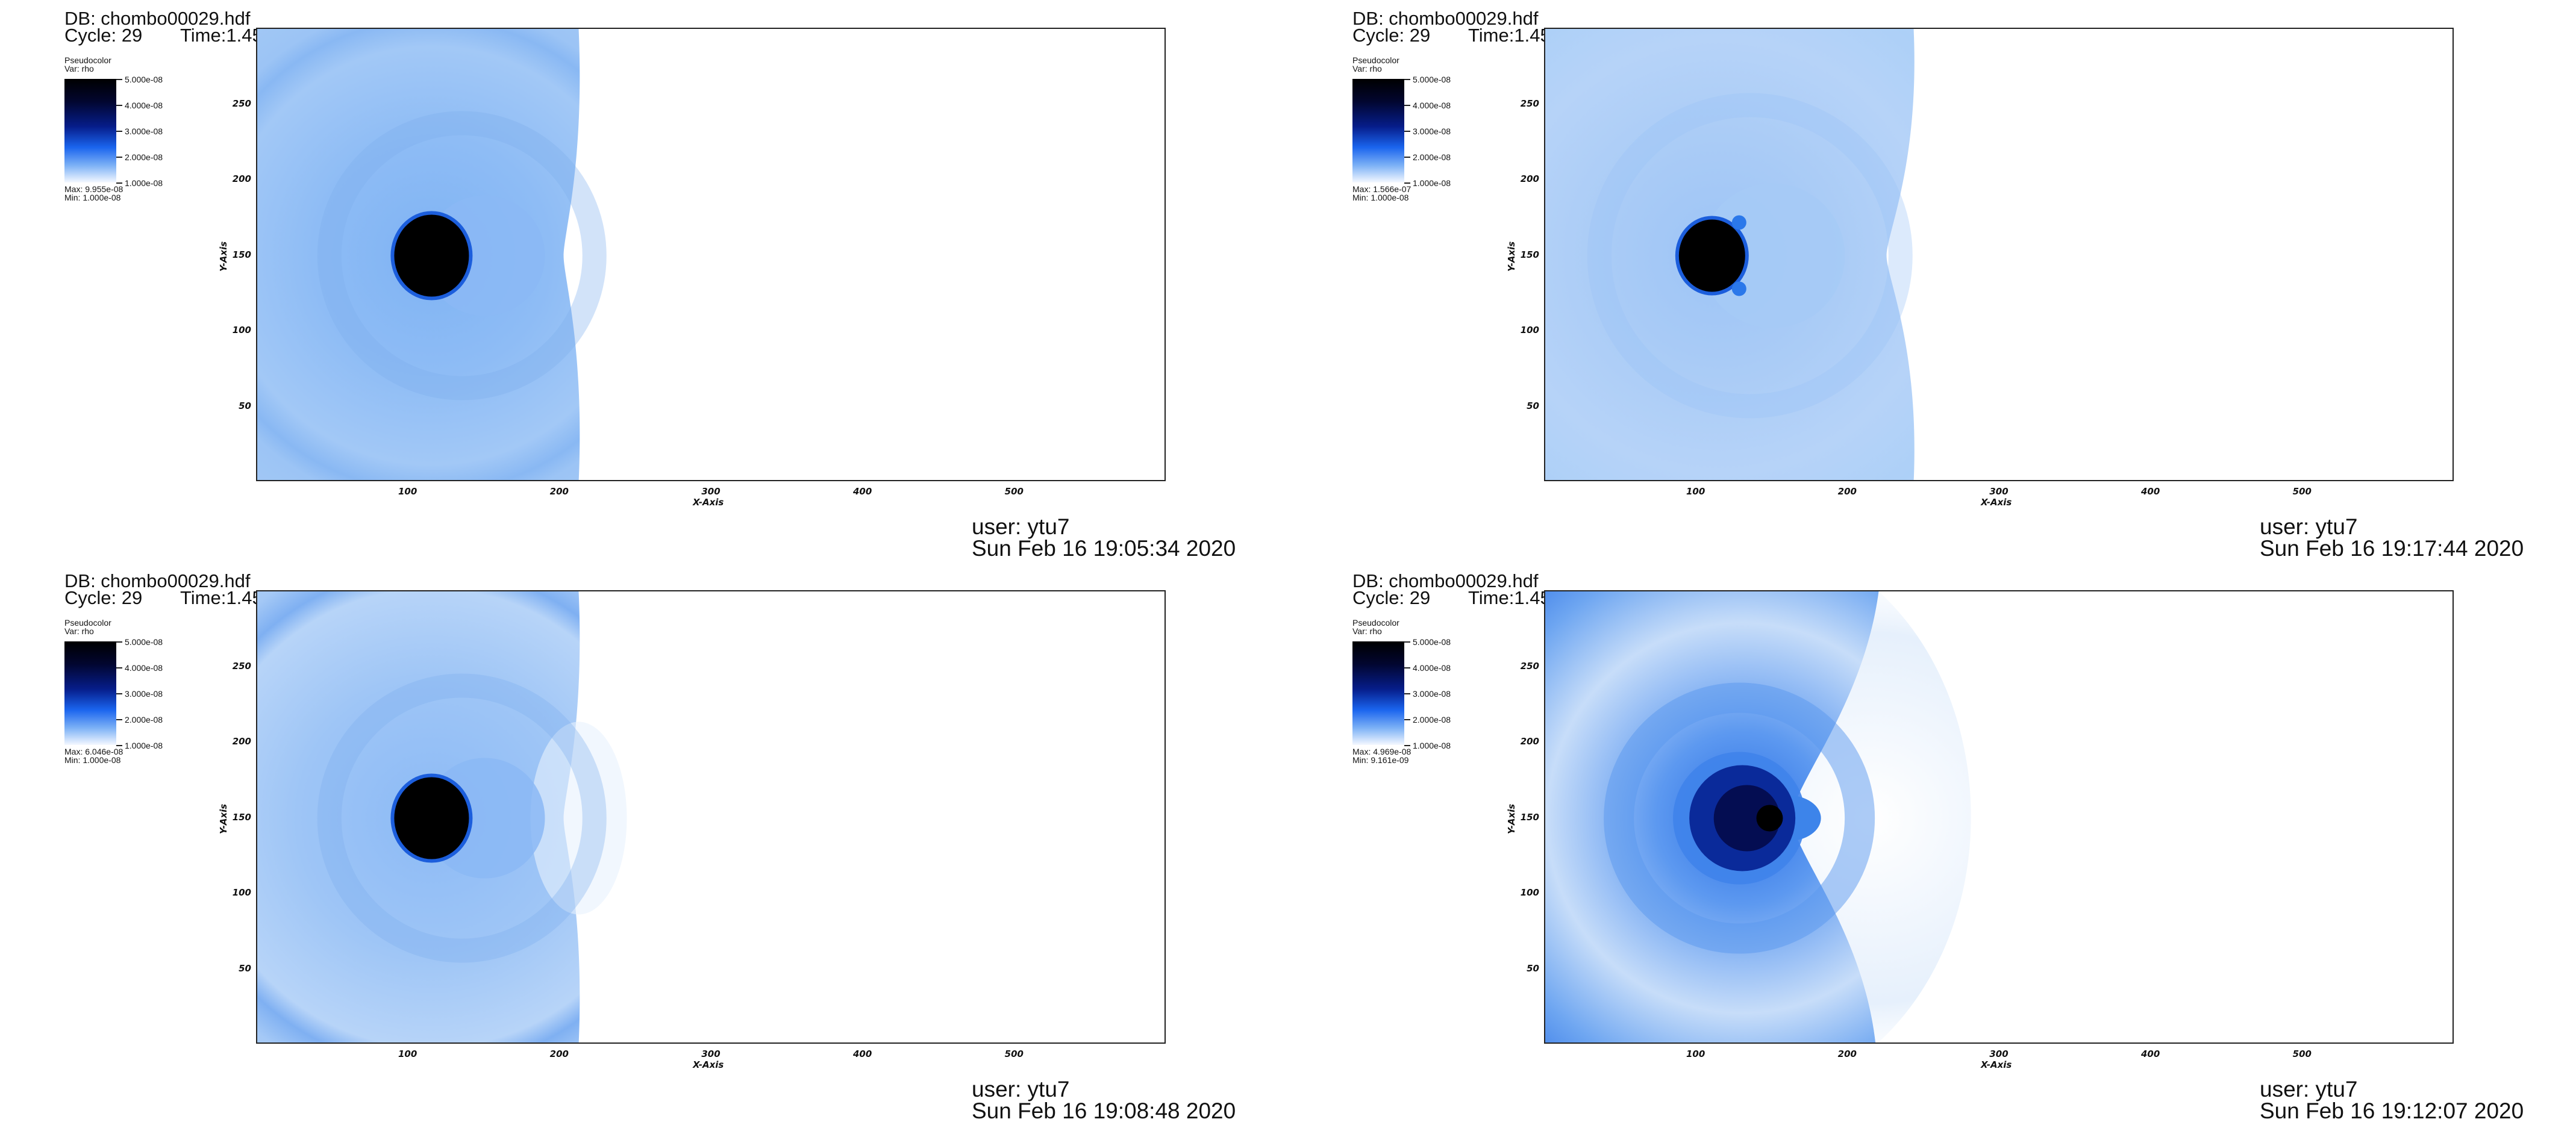 This screenshot has height=1125, width=2576. What do you see at coordinates (1381, 760) in the screenshot?
I see `legend-min: Min: 9.161e-09` at bounding box center [1381, 760].